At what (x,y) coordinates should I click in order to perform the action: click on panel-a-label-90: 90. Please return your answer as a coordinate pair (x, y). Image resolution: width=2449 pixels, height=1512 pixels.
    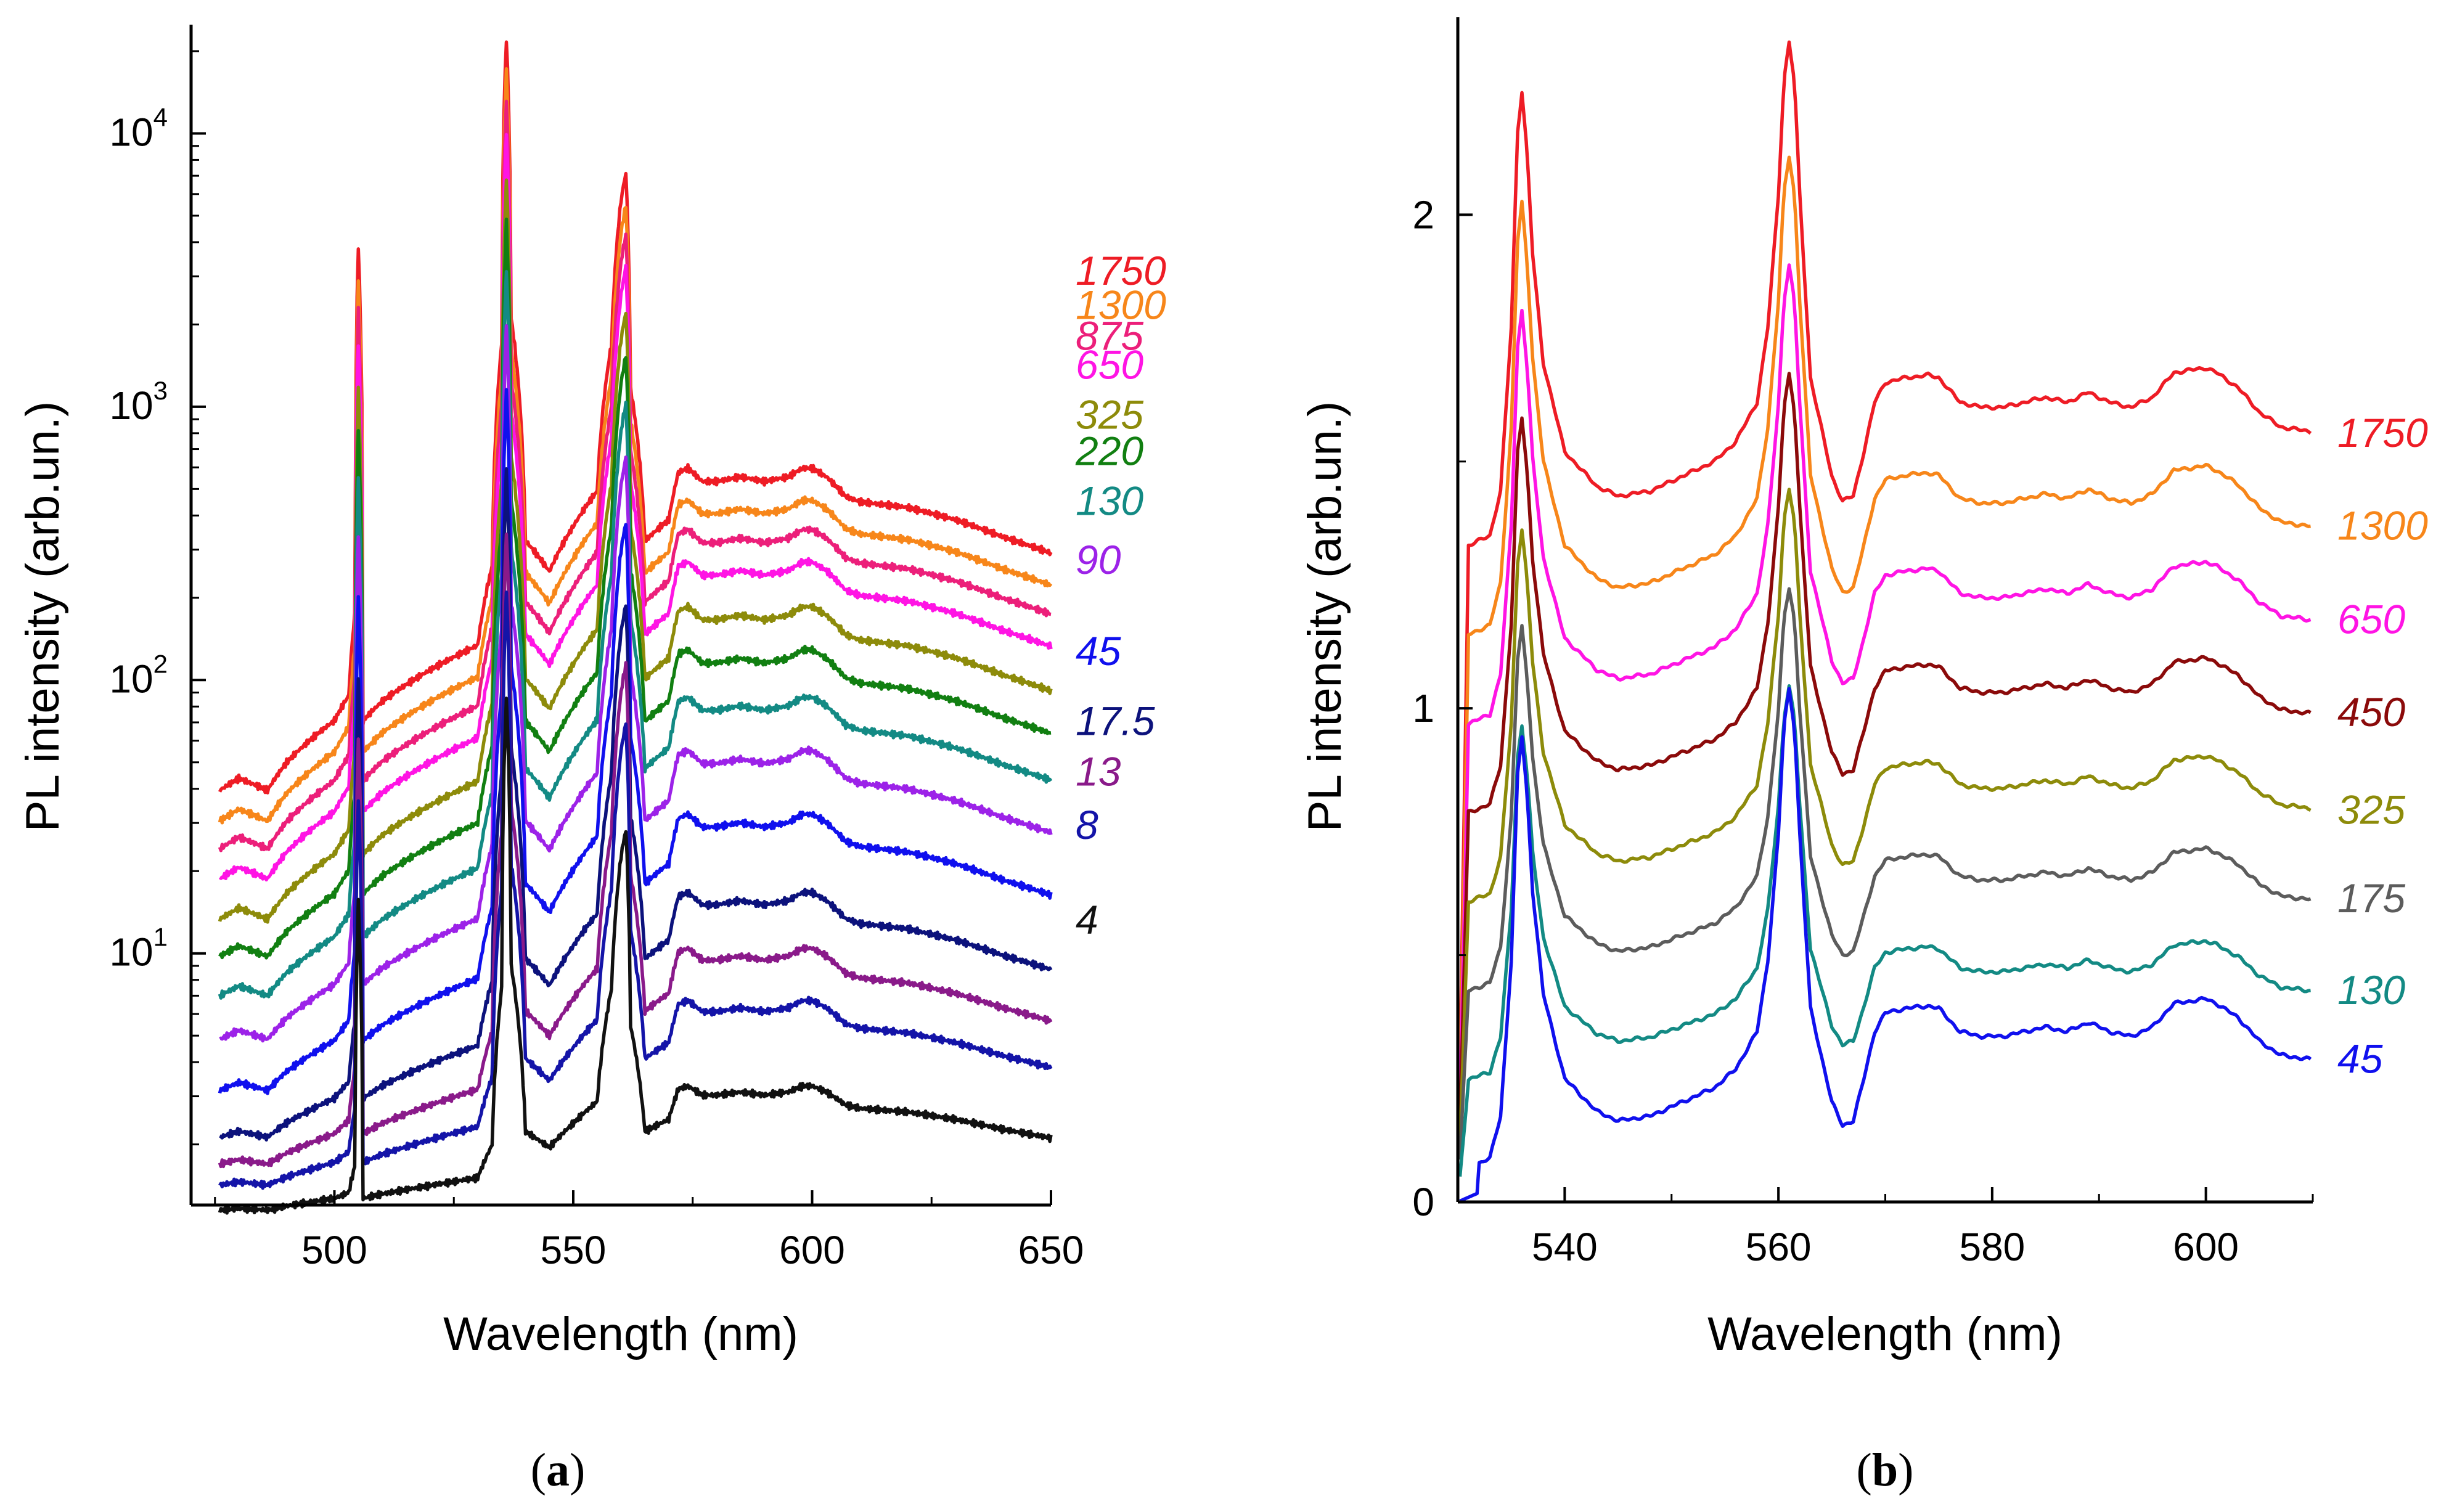
    Looking at the image, I should click on (1098, 559).